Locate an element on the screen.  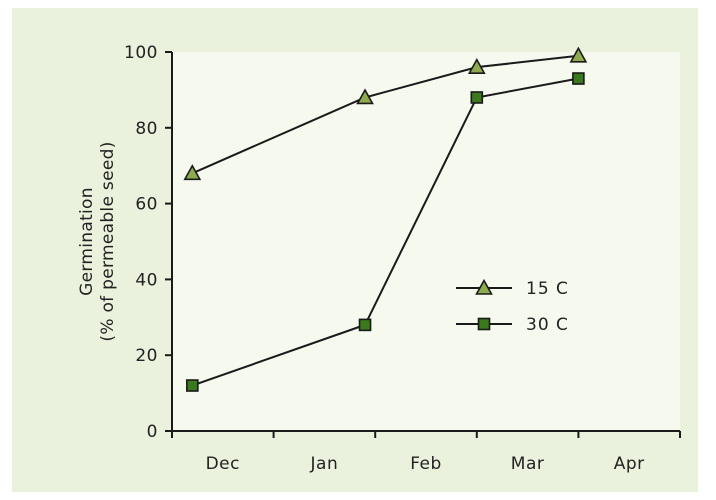
legend: 15 C 30 C is located at coordinates (512, 306).